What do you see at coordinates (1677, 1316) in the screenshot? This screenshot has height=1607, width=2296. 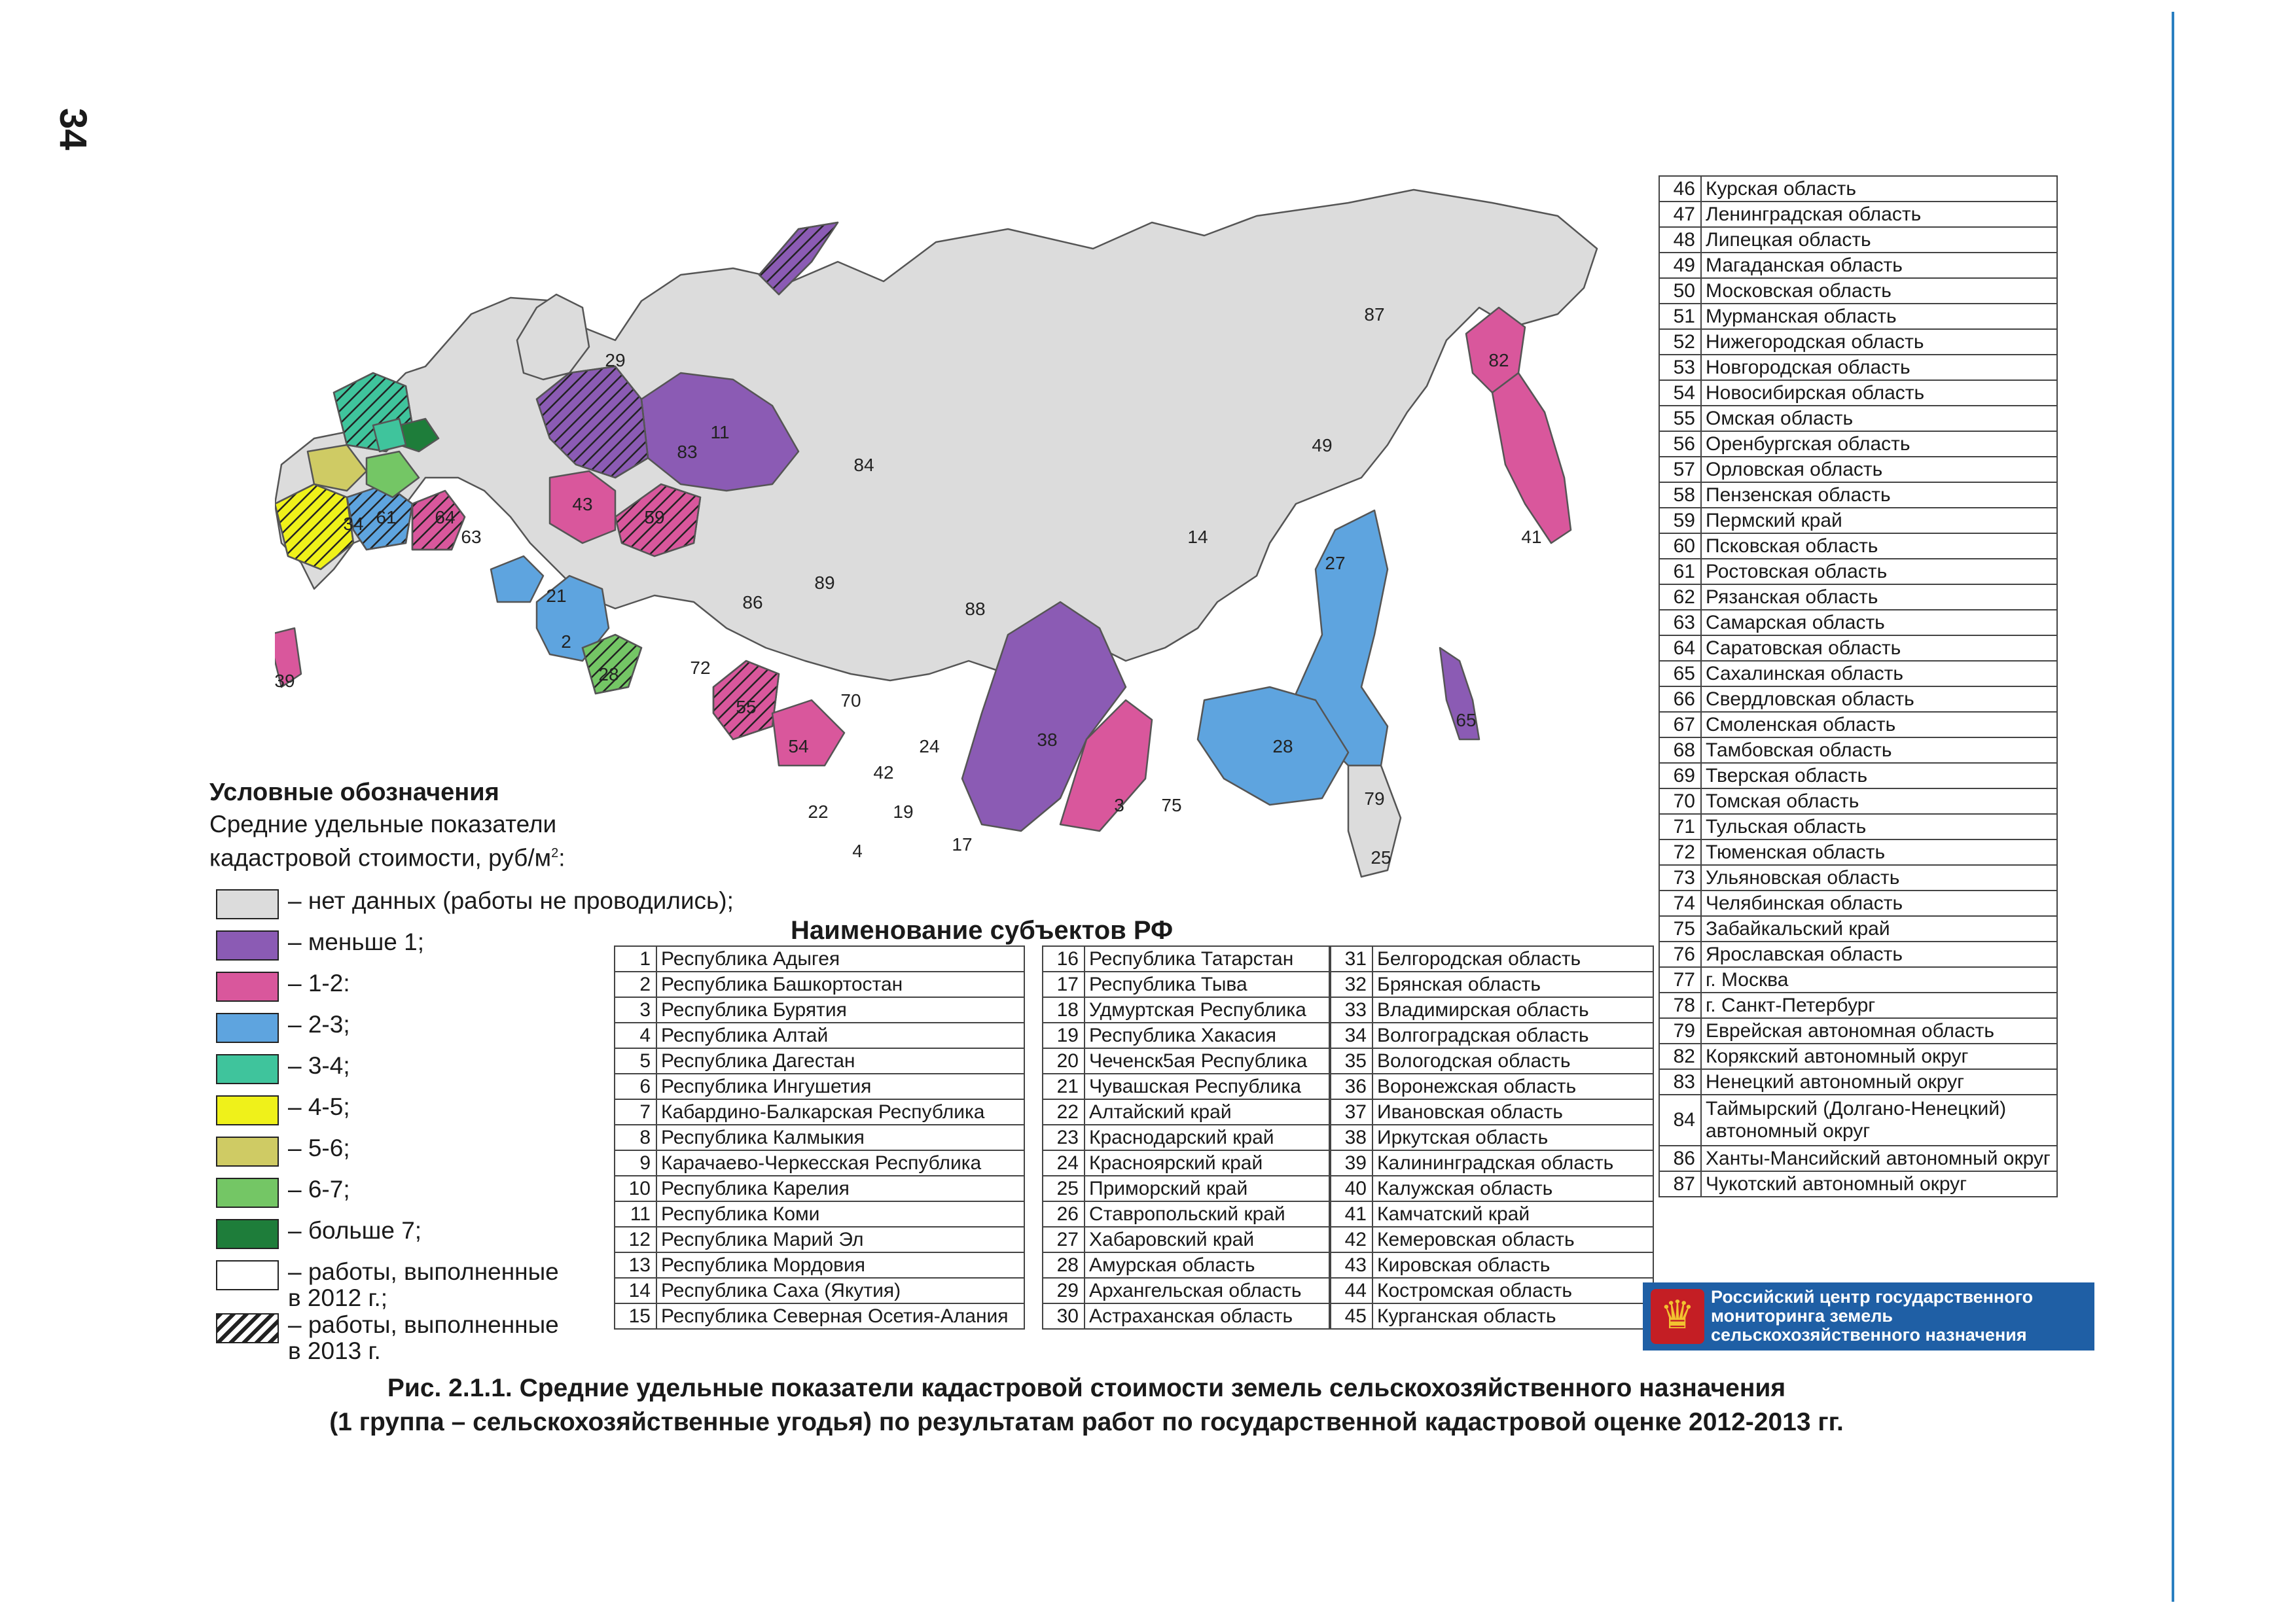 I see `coat-of-arms-icon: ♛` at bounding box center [1677, 1316].